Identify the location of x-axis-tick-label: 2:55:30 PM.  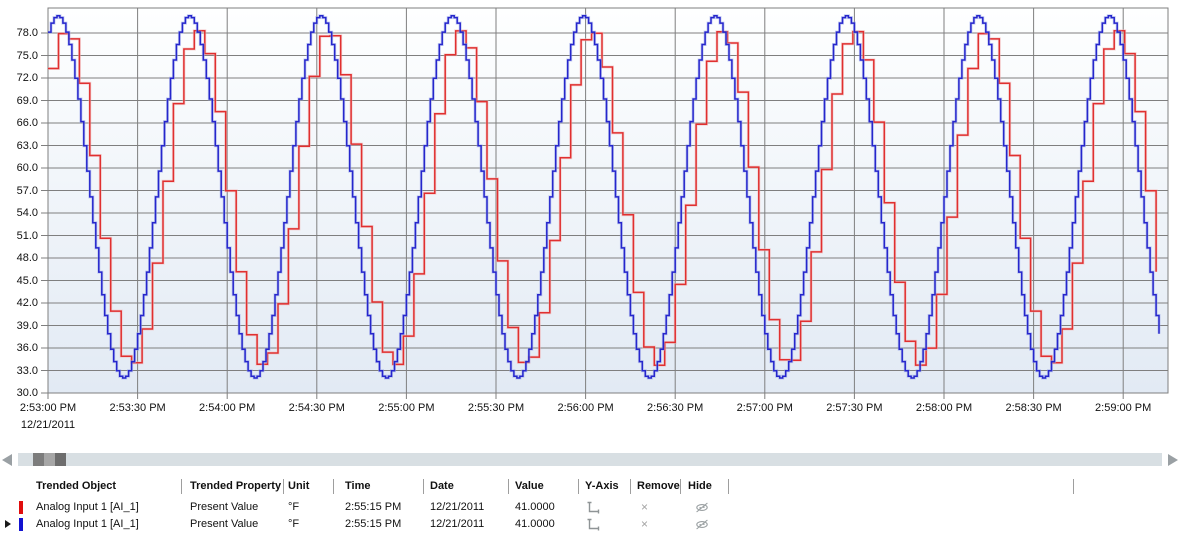
(496, 408).